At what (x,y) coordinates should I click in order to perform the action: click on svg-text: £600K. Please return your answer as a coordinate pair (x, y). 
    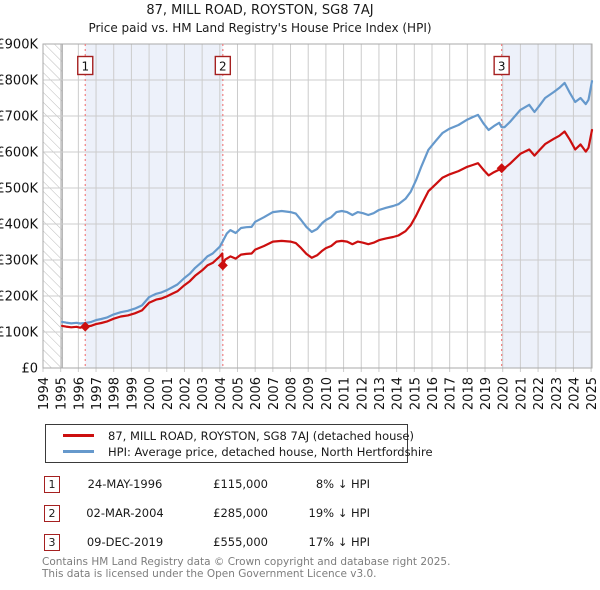
    Looking at the image, I should click on (19, 153).